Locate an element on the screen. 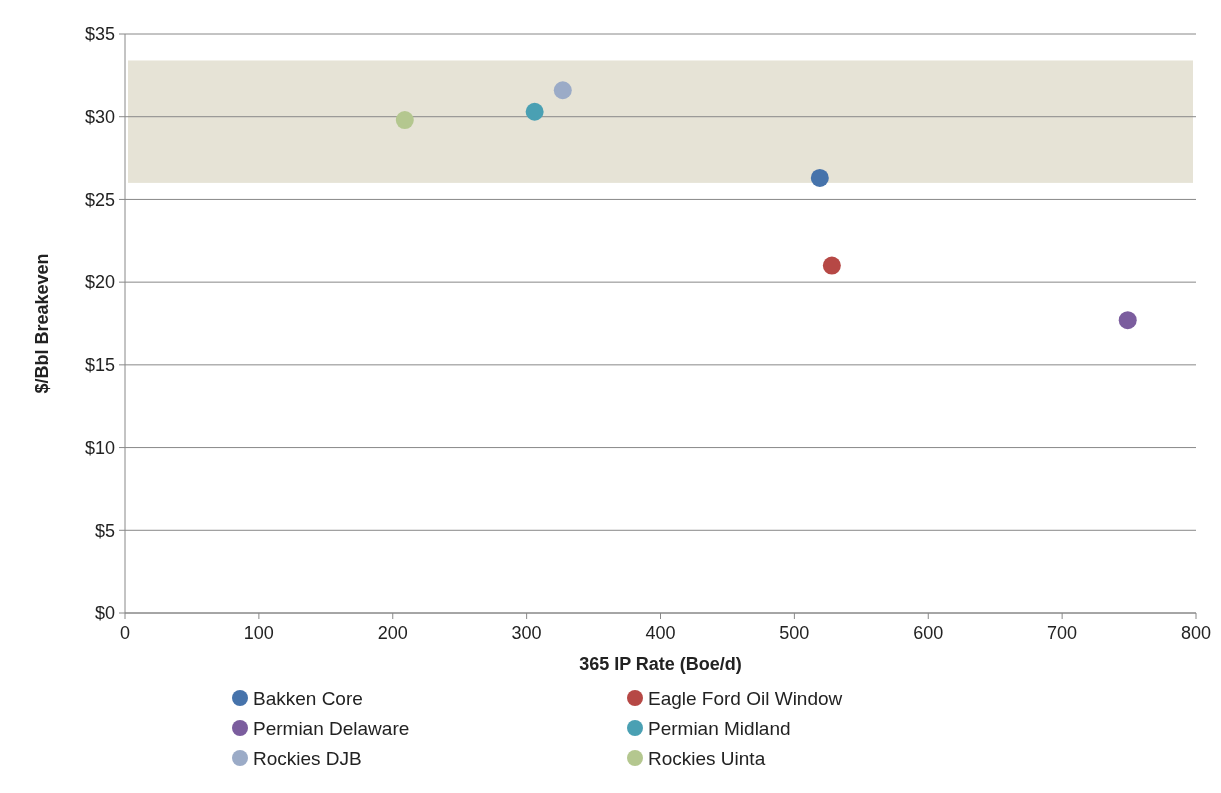  x-tick-label: 500 is located at coordinates (794, 633).